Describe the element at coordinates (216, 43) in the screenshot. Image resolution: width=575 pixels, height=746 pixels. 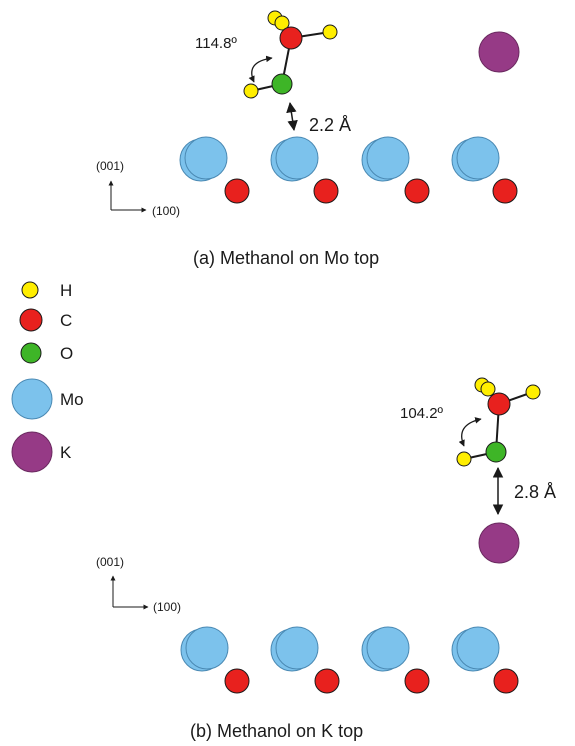
I see `angle-label-a: 114.8º` at that location.